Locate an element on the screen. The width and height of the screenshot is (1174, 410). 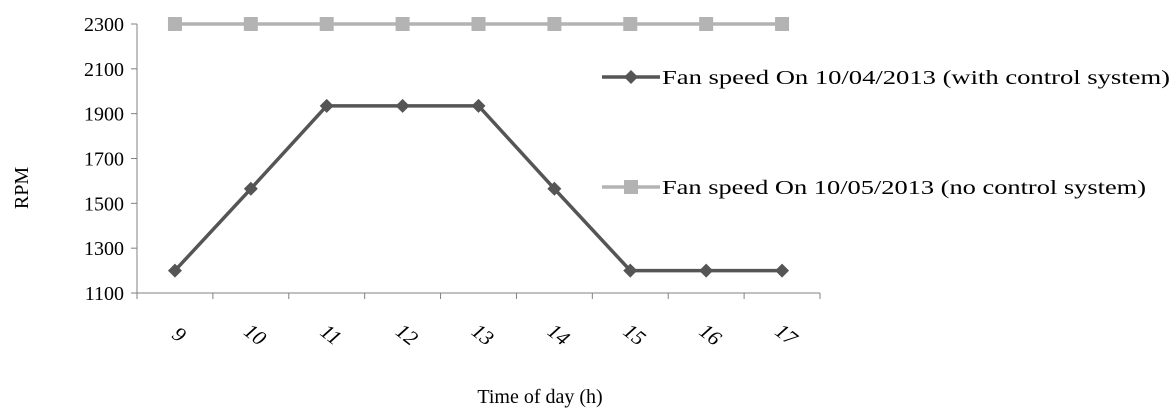
x-tick-label: 17 is located at coordinates (787, 335).